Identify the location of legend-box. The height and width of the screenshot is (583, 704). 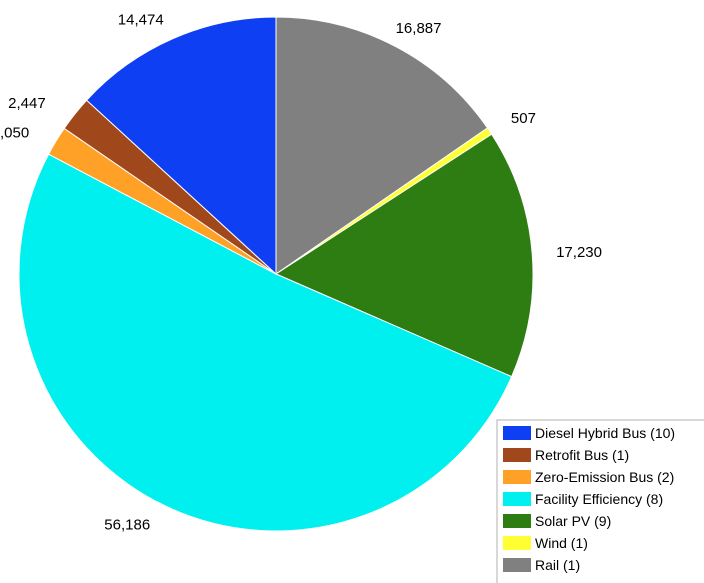
(600, 501).